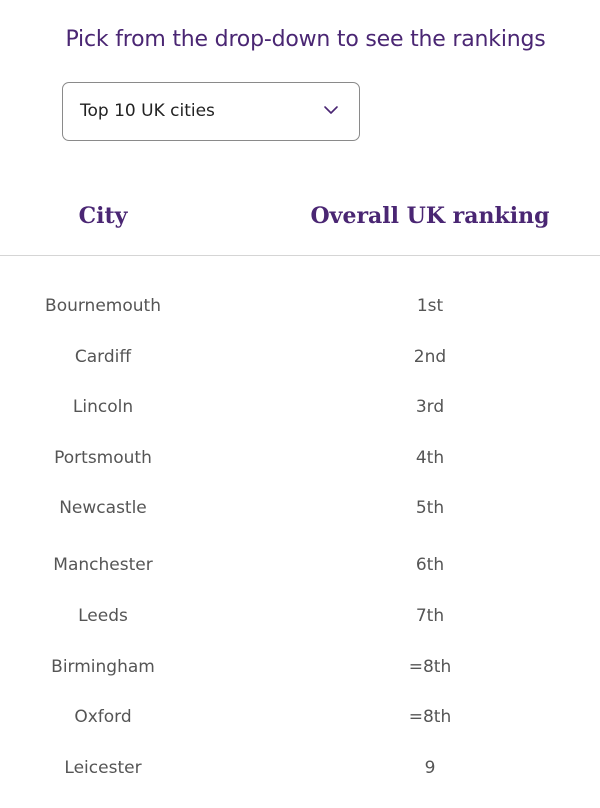  Describe the element at coordinates (430, 306) in the screenshot. I see `ranking-cell: 1st` at that location.